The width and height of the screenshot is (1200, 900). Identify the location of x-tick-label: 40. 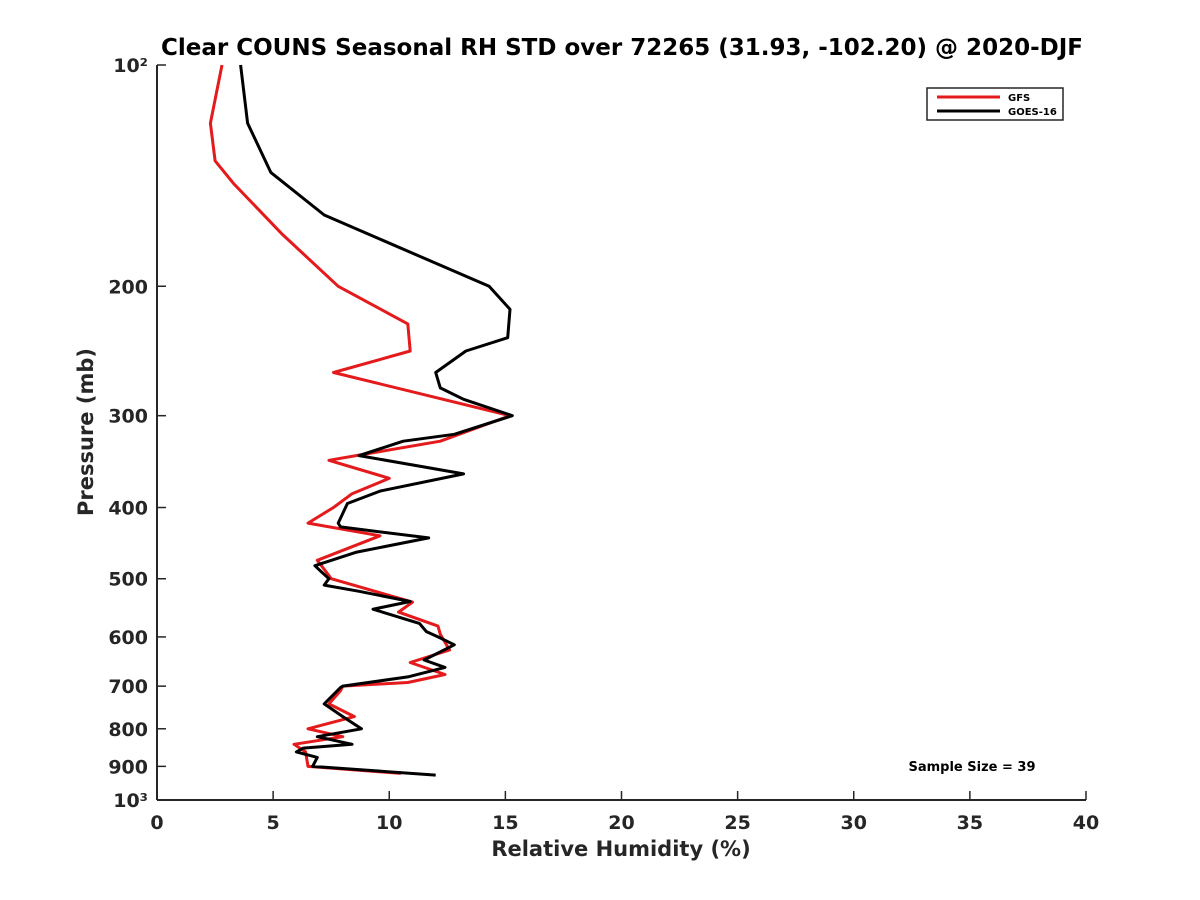
(1086, 823).